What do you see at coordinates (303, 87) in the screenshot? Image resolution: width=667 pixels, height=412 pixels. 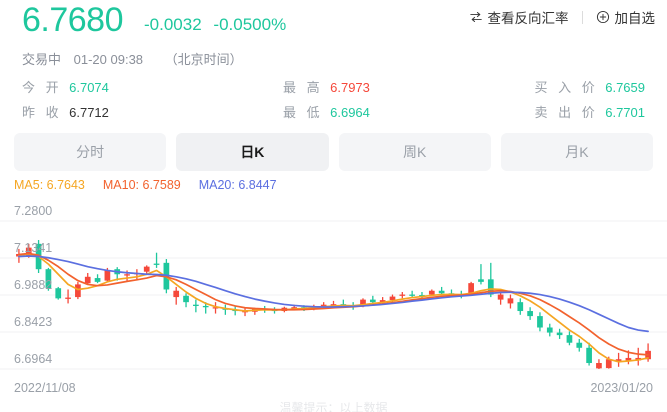 I see `stat-high-label: 最 高` at bounding box center [303, 87].